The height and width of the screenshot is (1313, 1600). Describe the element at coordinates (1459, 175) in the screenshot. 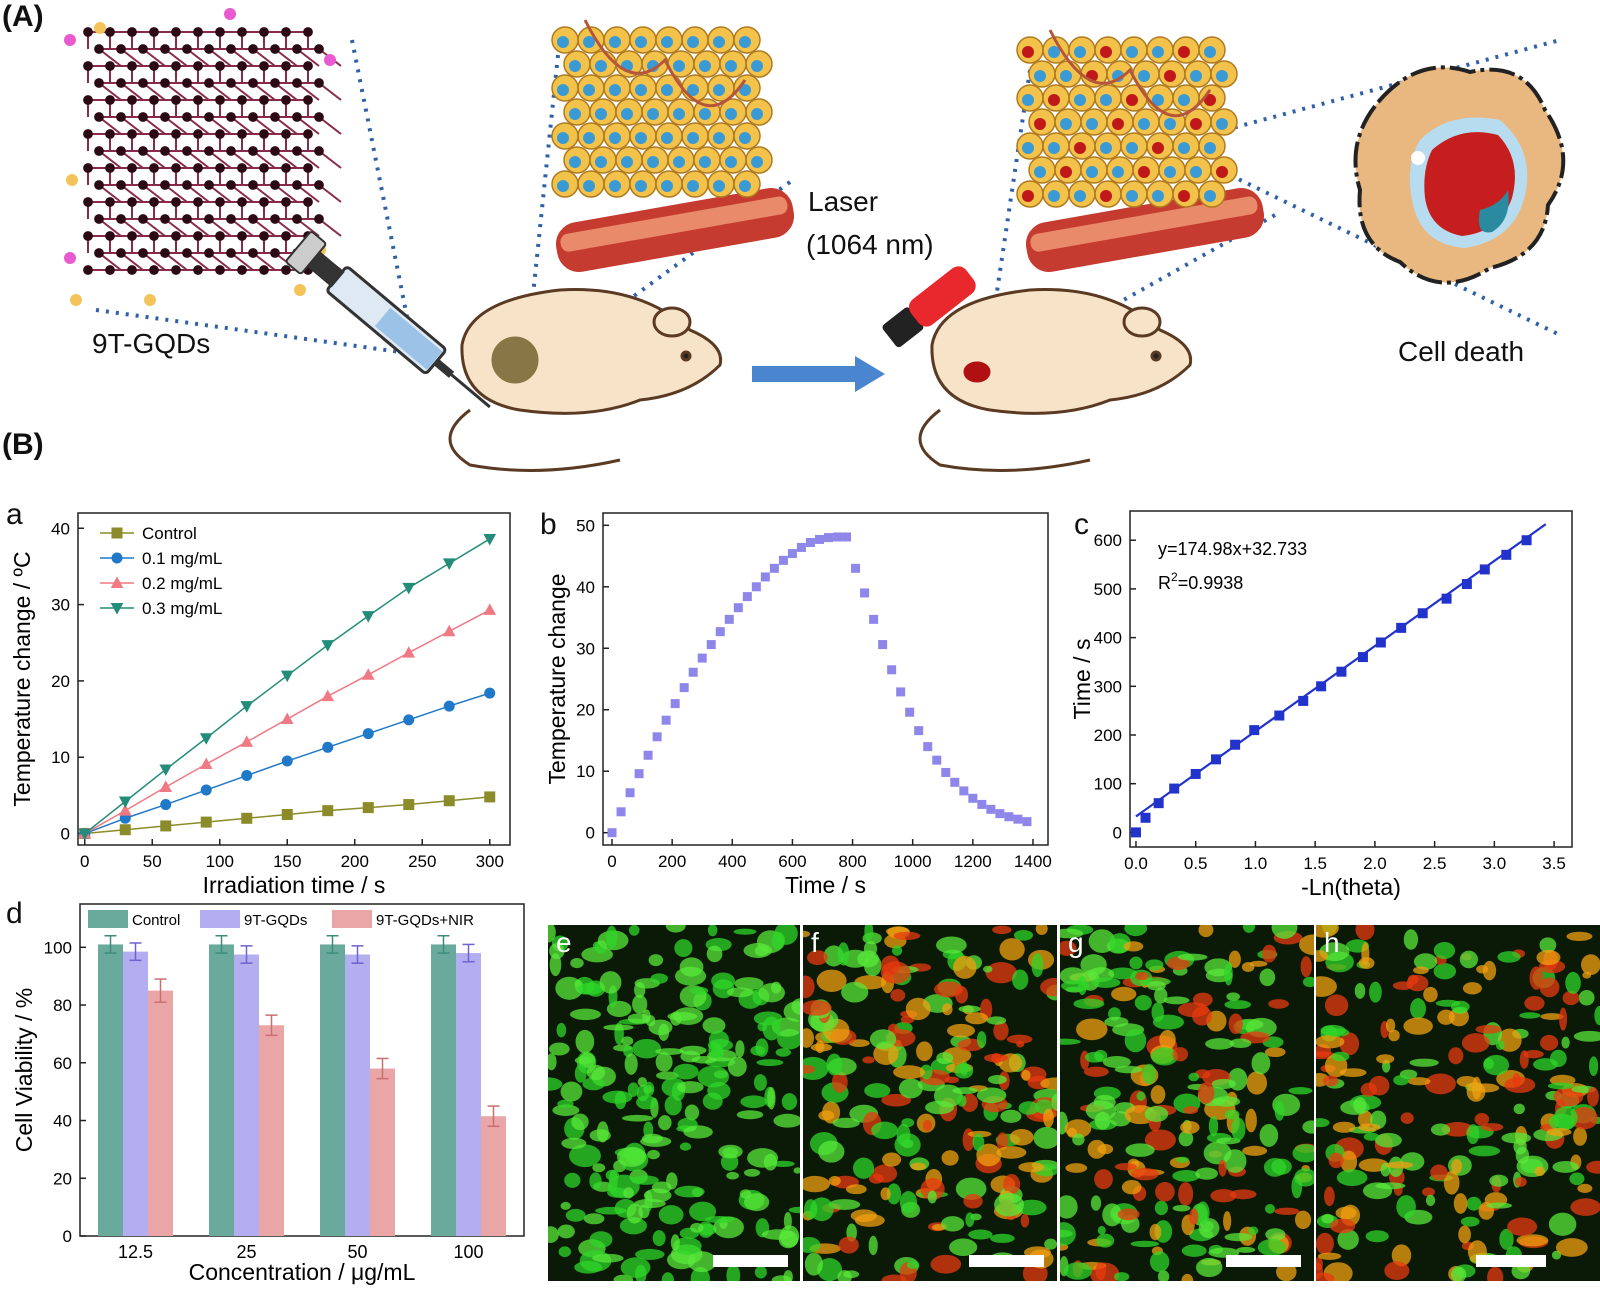

I see `dead-cell-illustration` at that location.